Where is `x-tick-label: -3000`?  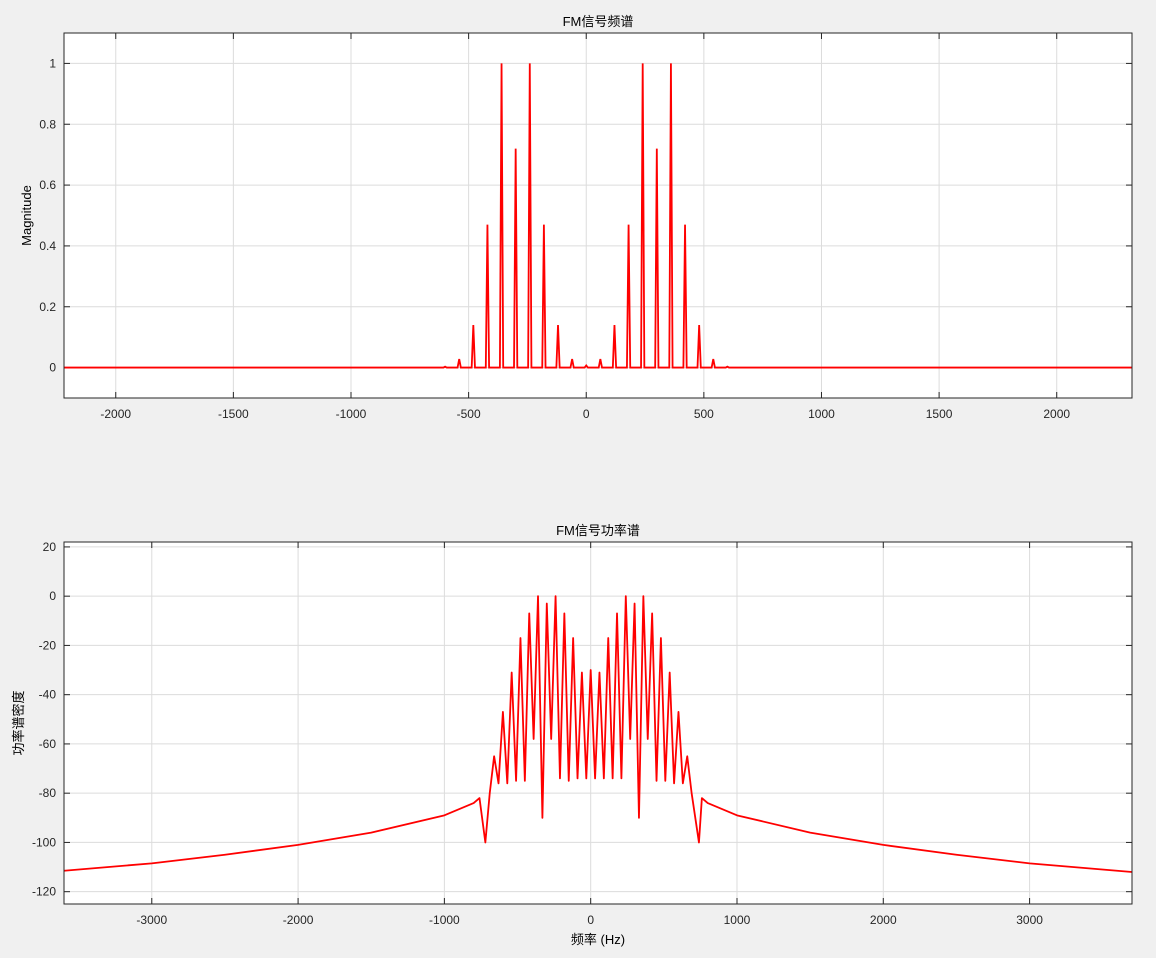 x-tick-label: -3000 is located at coordinates (151, 920).